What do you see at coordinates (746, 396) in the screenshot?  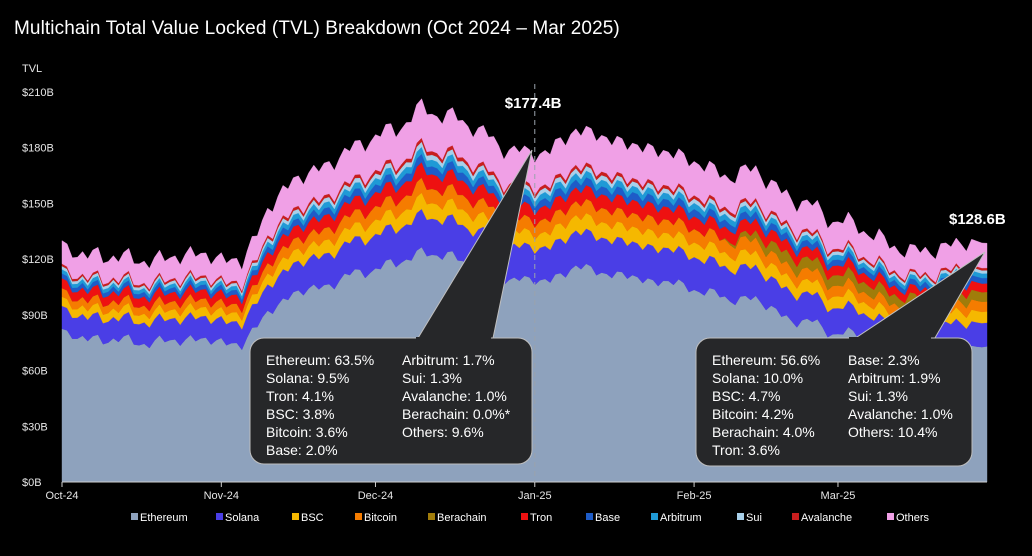 I see `callout-line: BSC: 4.7%` at bounding box center [746, 396].